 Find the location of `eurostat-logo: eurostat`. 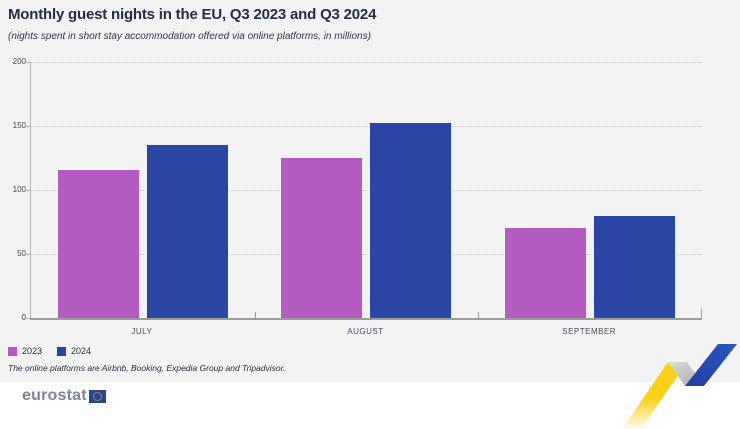

eurostat-logo: eurostat is located at coordinates (64, 396).